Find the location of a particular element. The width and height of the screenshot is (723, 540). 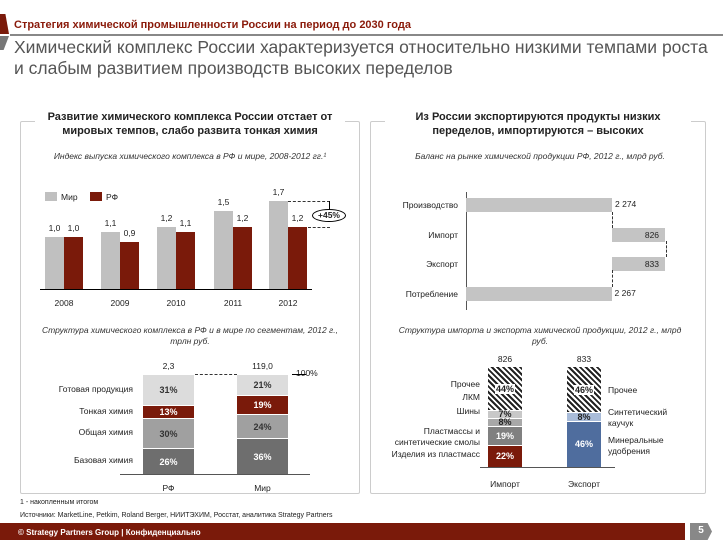

segment-value: 46% is located at coordinates (583, 389).